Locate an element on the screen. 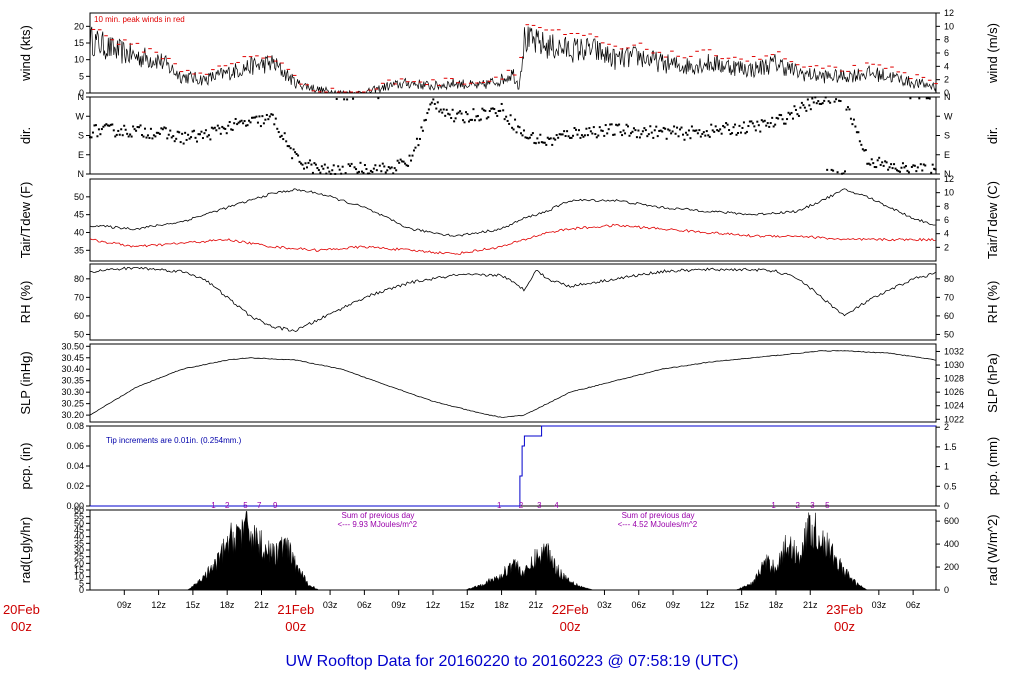  x-tick-label: 15z is located at coordinates (467, 605).